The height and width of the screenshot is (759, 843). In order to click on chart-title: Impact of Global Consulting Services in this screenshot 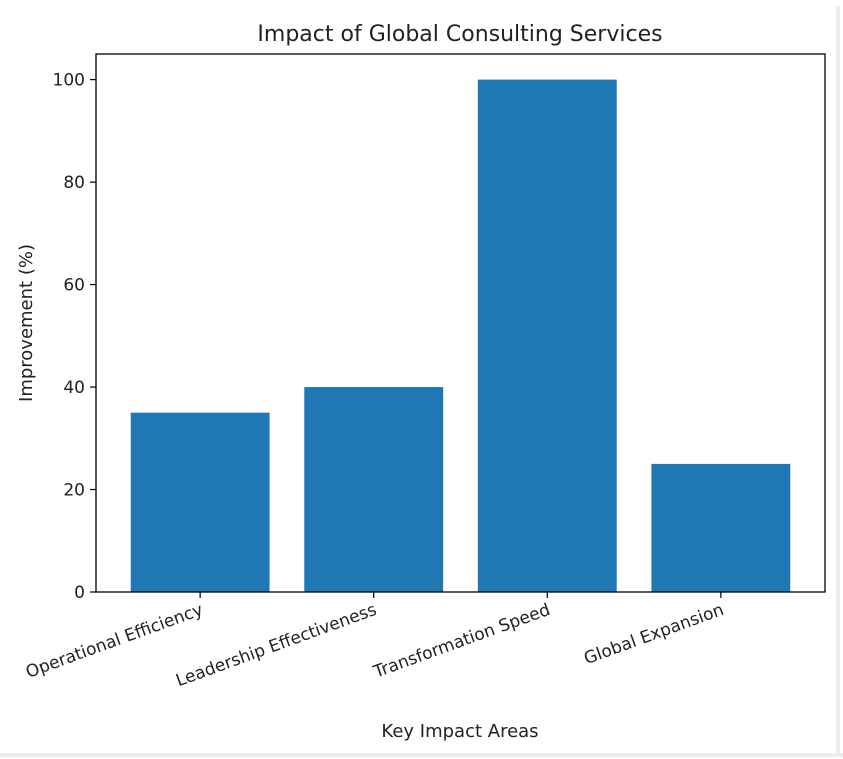, I will do `click(459, 34)`.